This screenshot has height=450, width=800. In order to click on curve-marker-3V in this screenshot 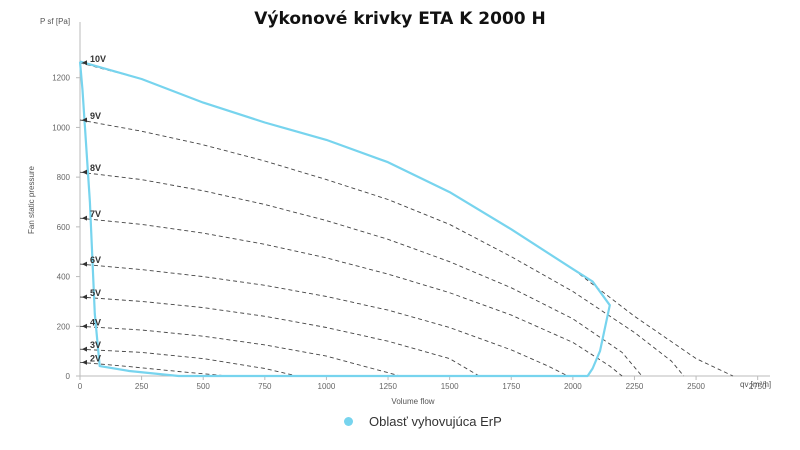, I will do `click(84, 349)`.